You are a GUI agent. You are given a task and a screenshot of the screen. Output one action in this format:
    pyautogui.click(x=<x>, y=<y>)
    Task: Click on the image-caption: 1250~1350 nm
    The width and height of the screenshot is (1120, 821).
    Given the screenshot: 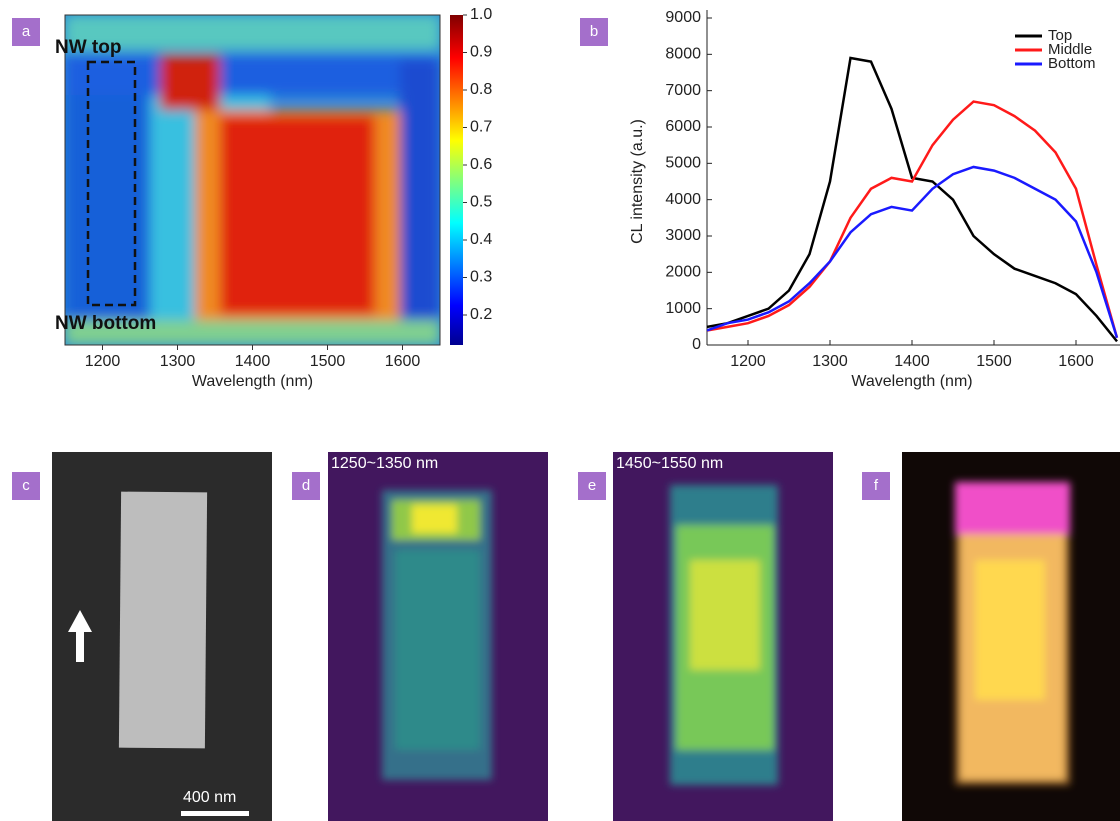 What is the action you would take?
    pyautogui.click(x=384, y=463)
    